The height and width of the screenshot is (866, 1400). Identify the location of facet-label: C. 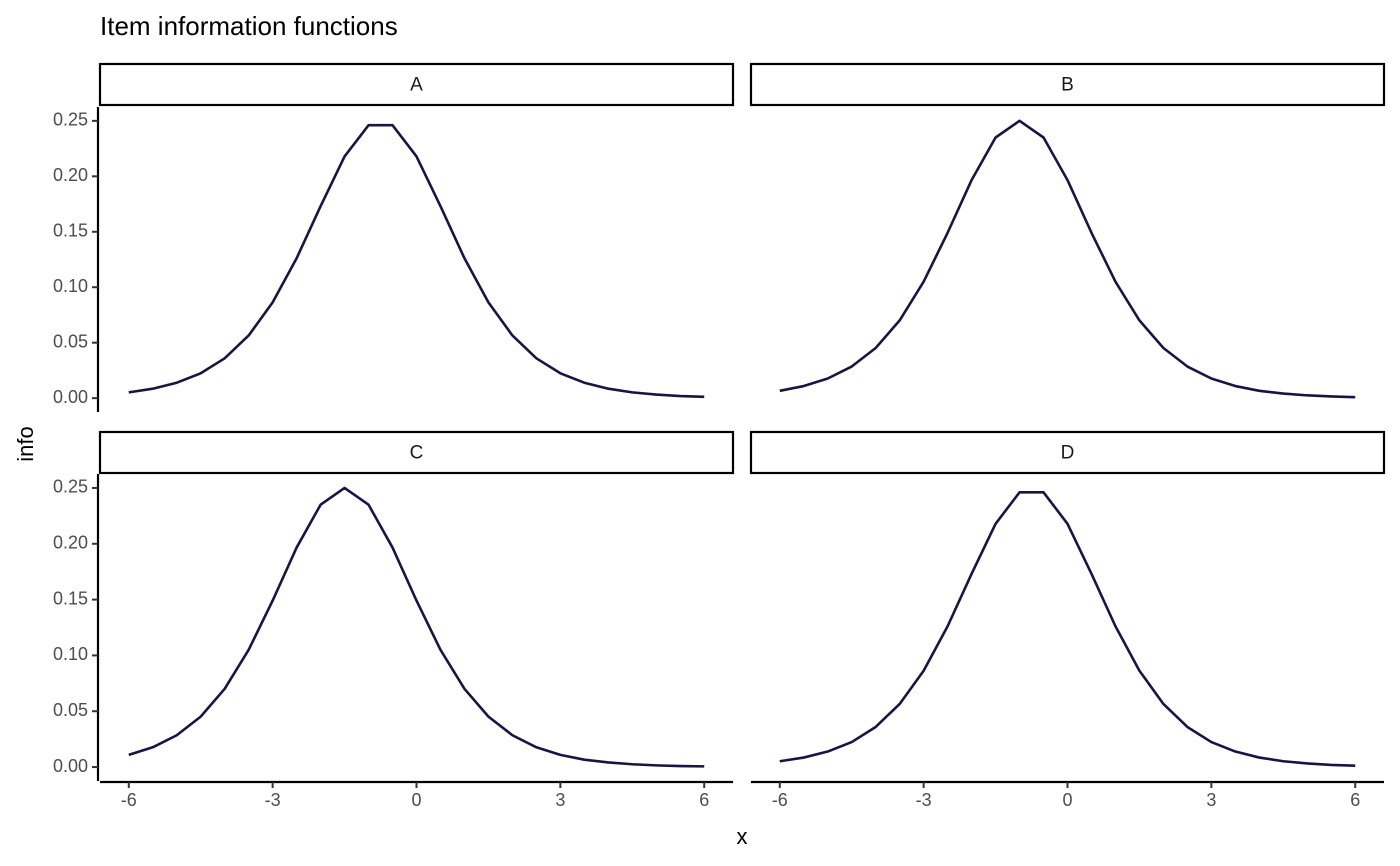
(417, 453).